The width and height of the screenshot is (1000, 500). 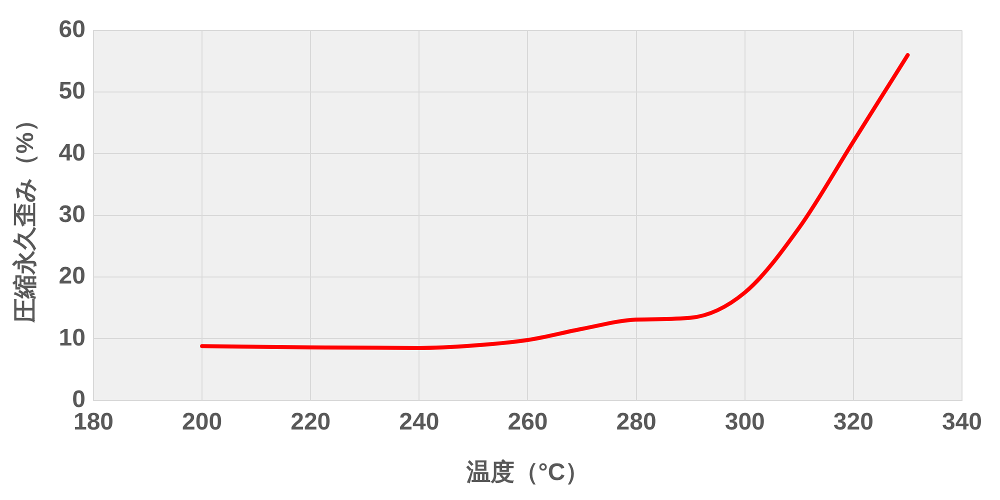 I want to click on x-tick-label: 220, so click(x=310, y=422).